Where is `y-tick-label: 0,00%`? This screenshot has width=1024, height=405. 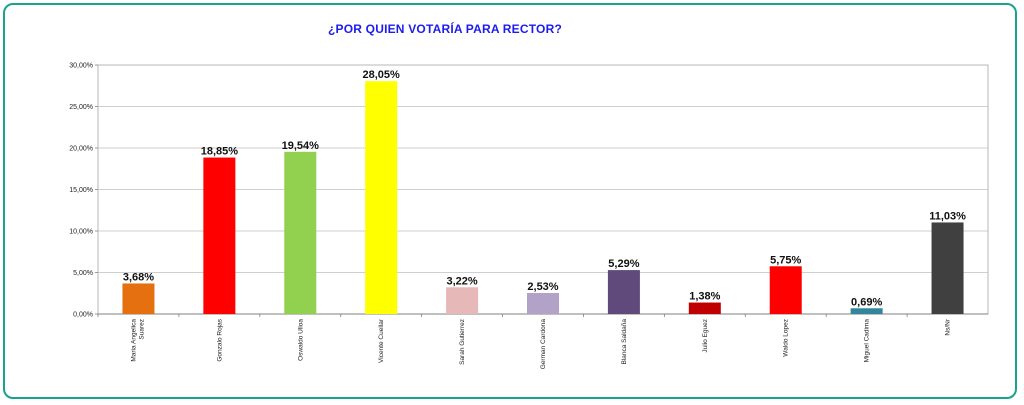 y-tick-label: 0,00% is located at coordinates (83, 315).